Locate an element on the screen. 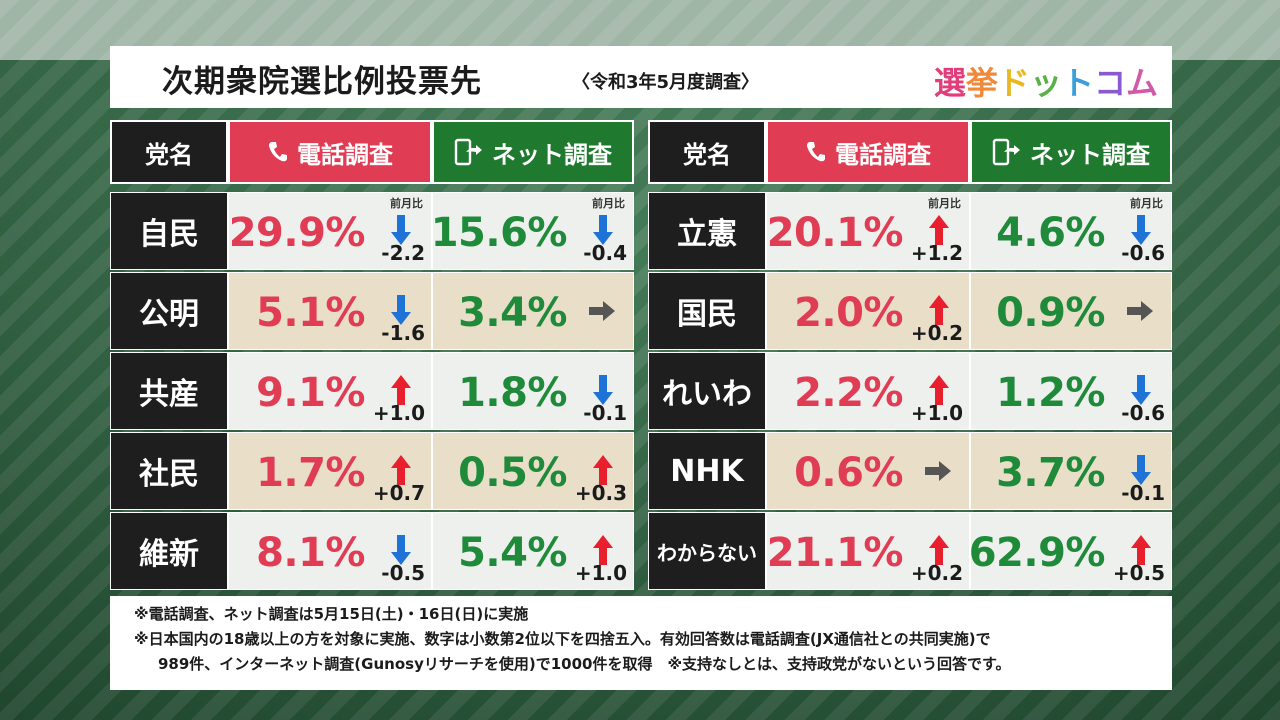  phone-percent: 8.1% is located at coordinates (310, 553).